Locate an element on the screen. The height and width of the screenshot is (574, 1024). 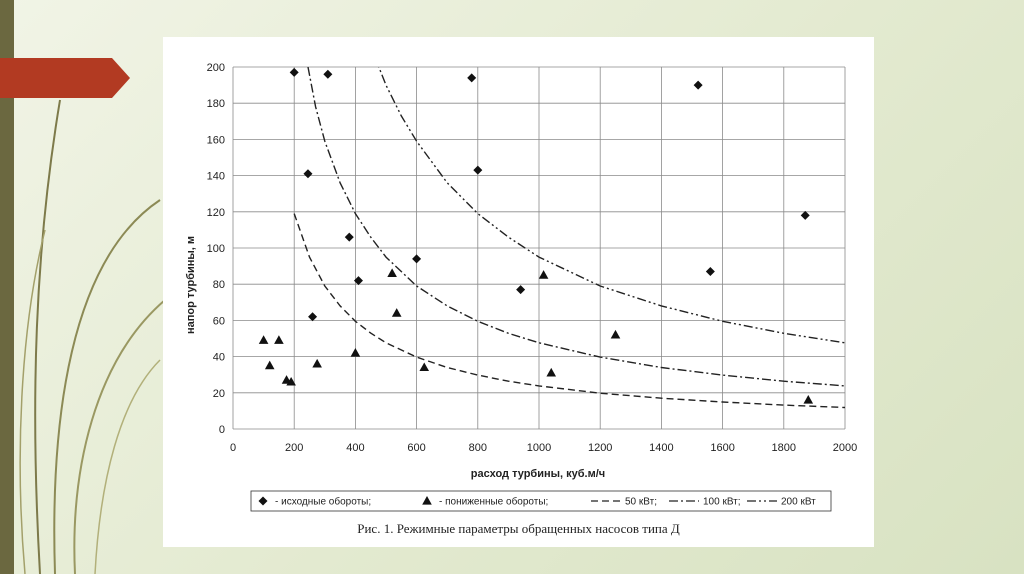
y-tick-label: 120 is located at coordinates (216, 213).